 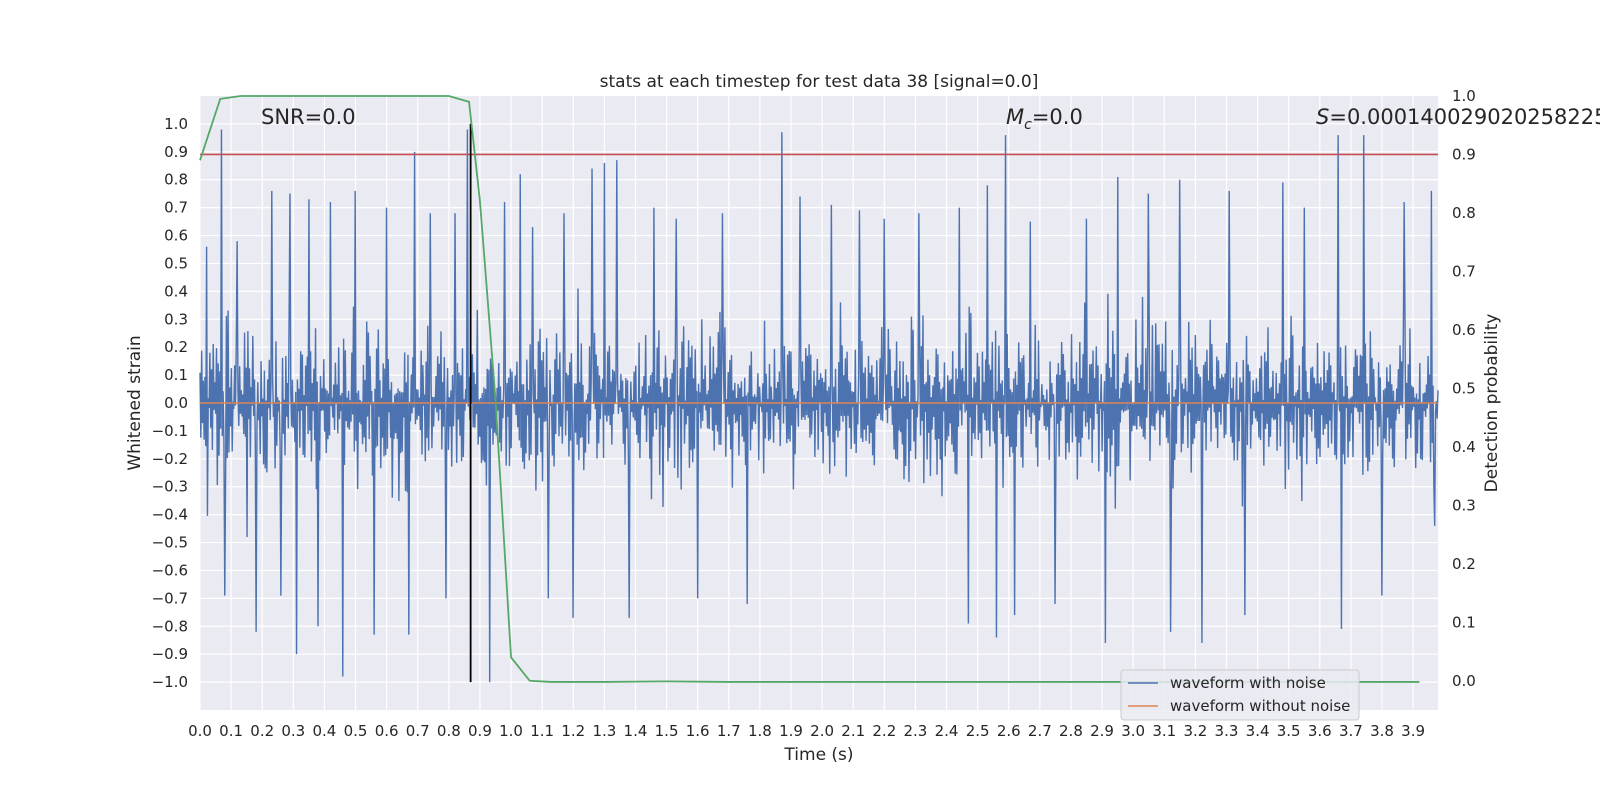 What do you see at coordinates (1464, 330) in the screenshot?
I see `y2-tick-label: 0.6` at bounding box center [1464, 330].